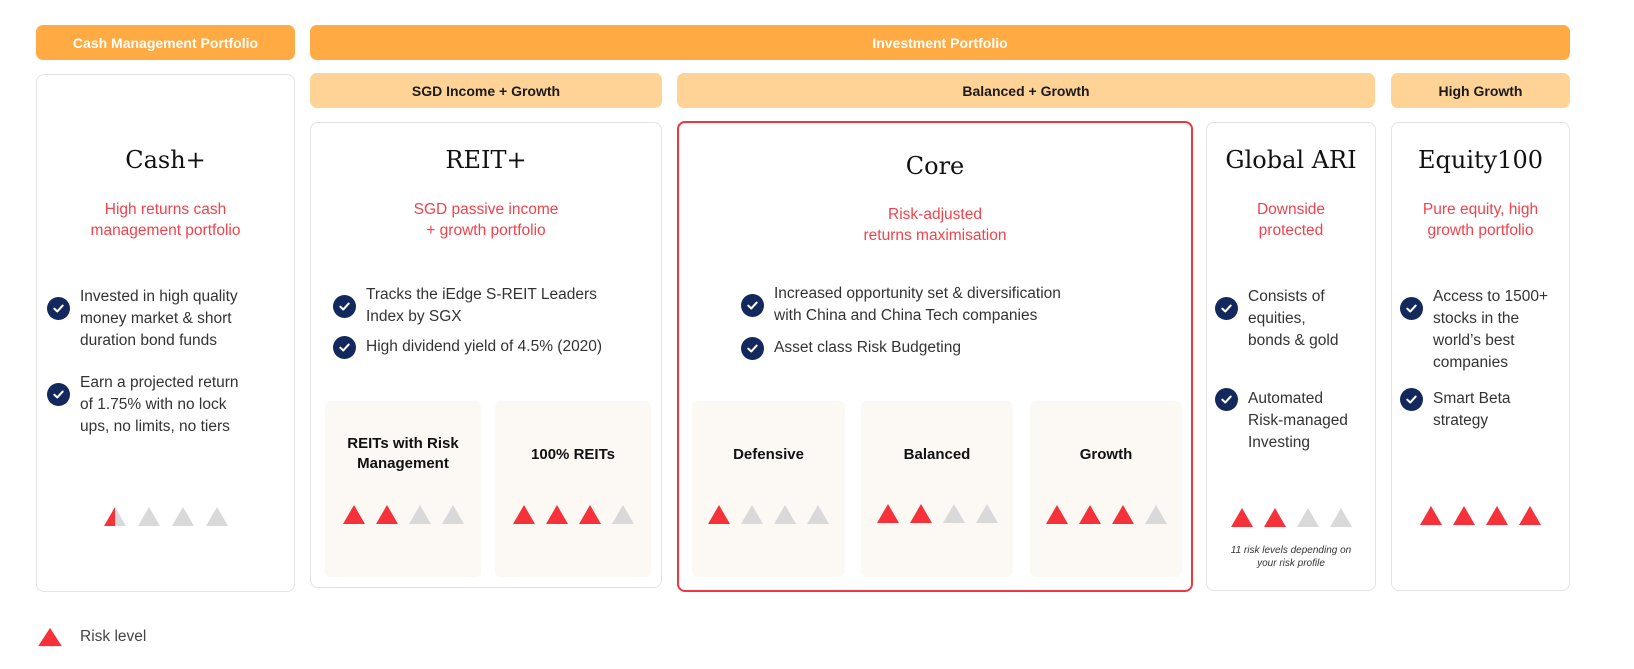 This screenshot has width=1634, height=669. I want to click on bullet-item: High dividend yield of 4.5% (2020), so click(494, 347).